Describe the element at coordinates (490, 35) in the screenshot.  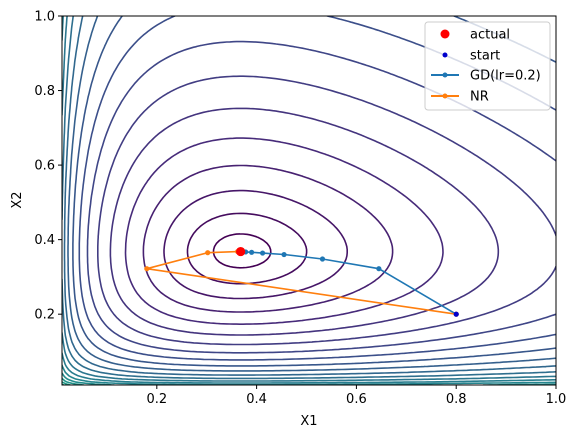
I see `legend-actual-label: actual` at that location.